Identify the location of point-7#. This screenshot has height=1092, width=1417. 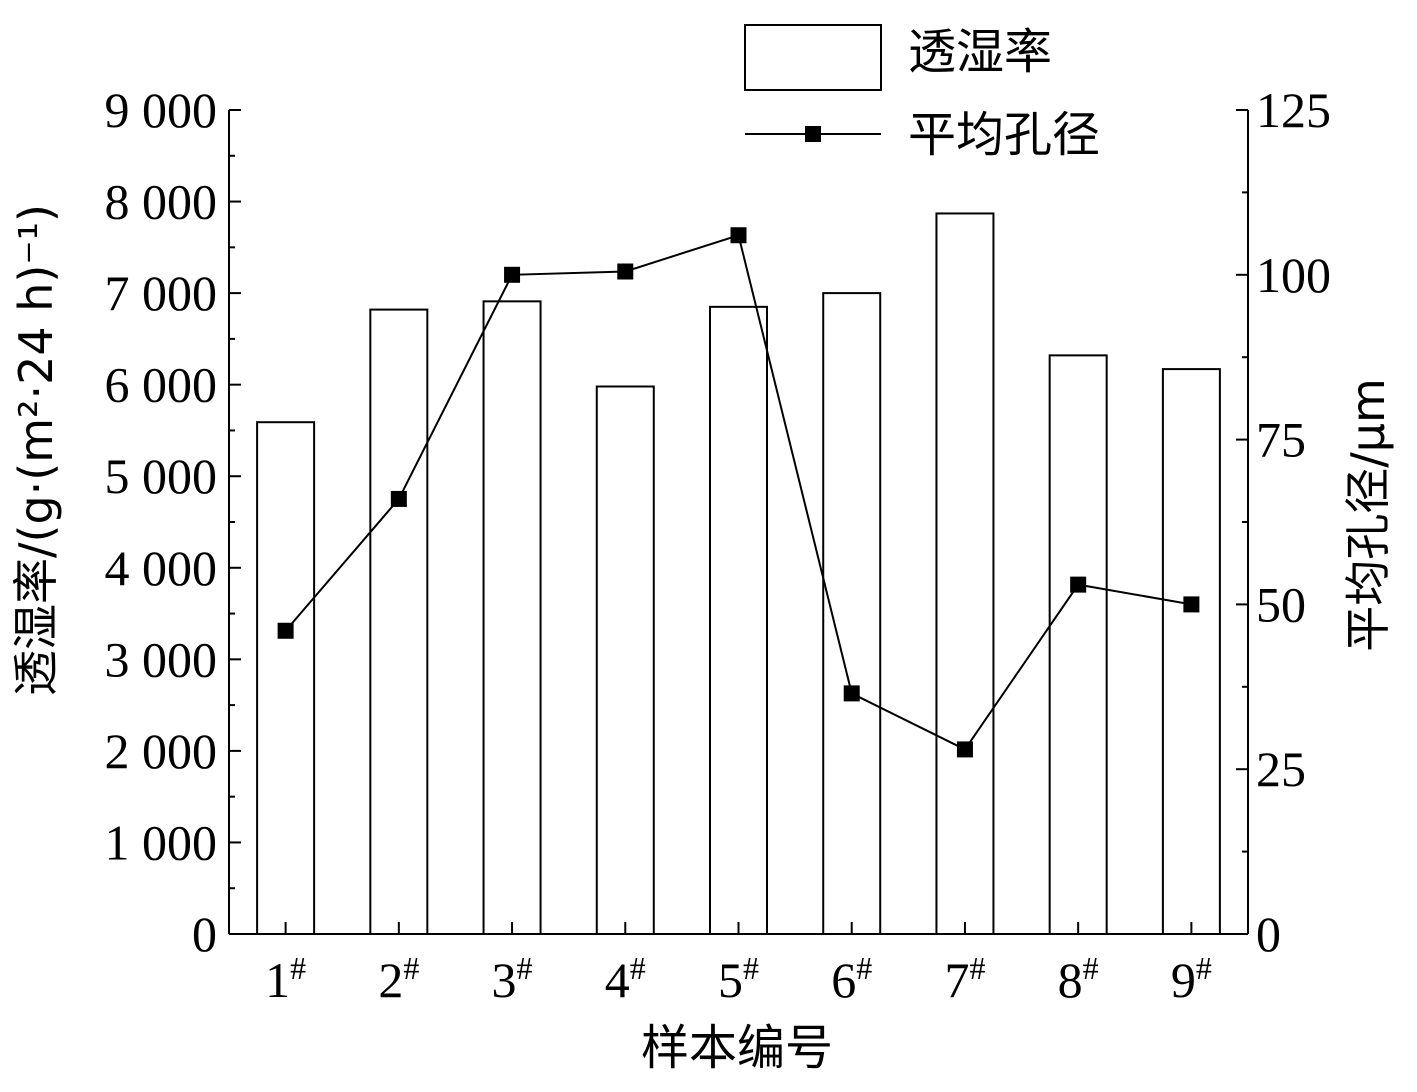
(964, 749).